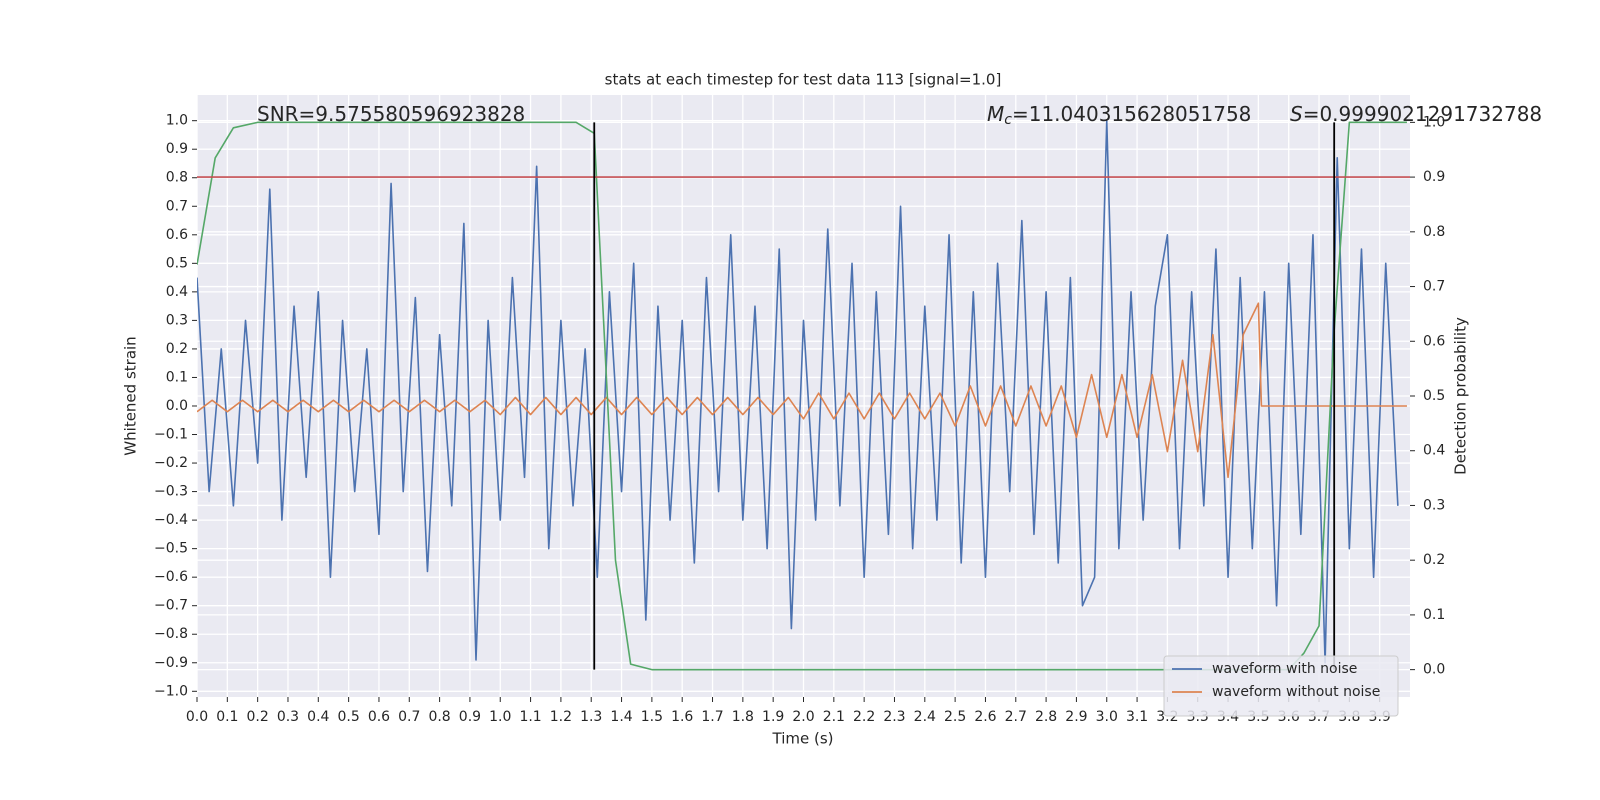 The width and height of the screenshot is (1600, 800). What do you see at coordinates (1434, 341) in the screenshot?
I see `y2-tick-label: 0.6` at bounding box center [1434, 341].